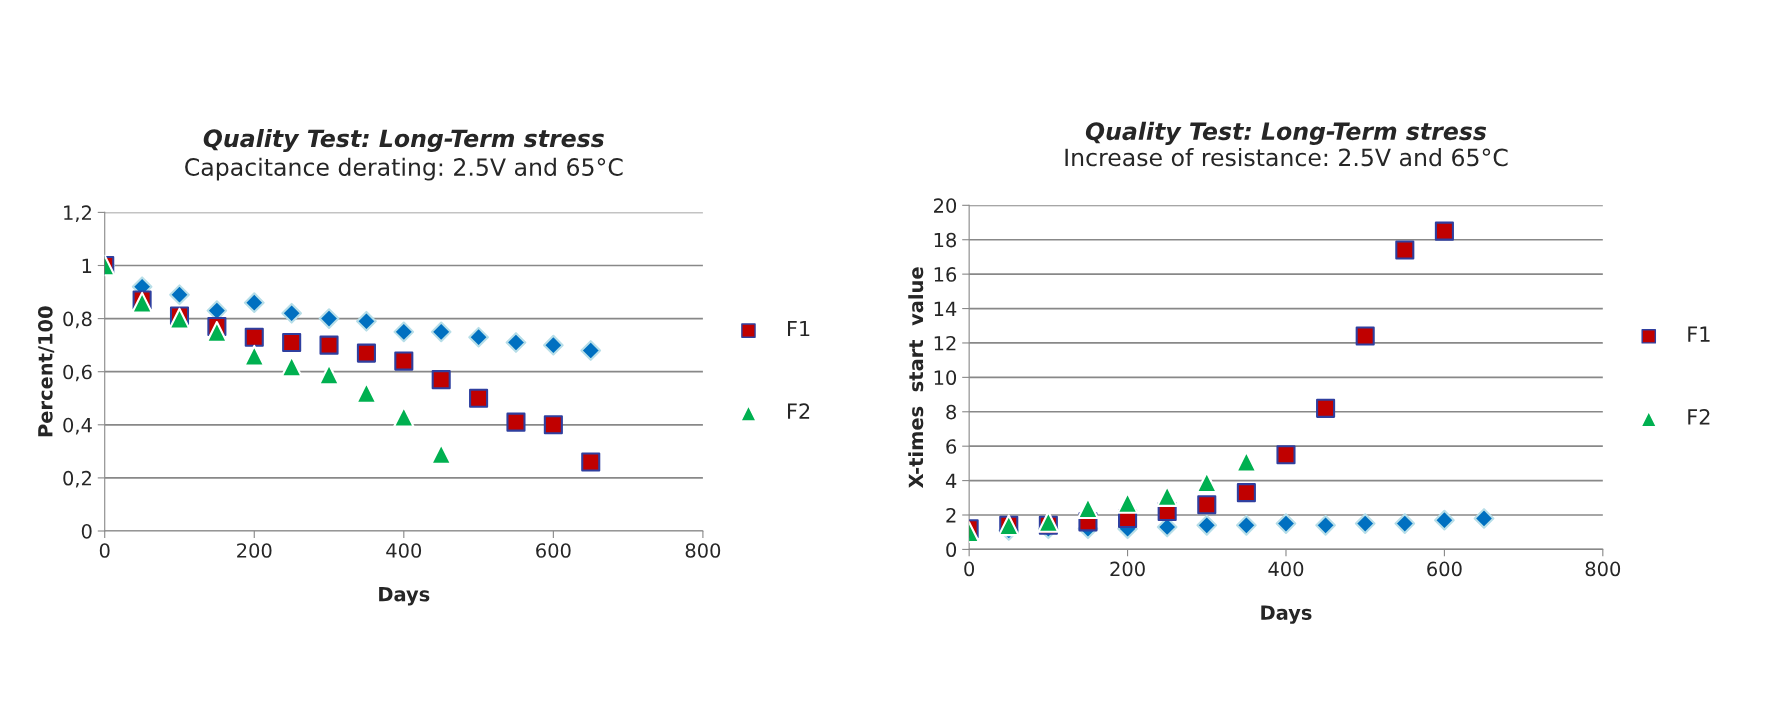  Describe the element at coordinates (77, 214) in the screenshot. I see `y-tick-label: 1,2` at that location.